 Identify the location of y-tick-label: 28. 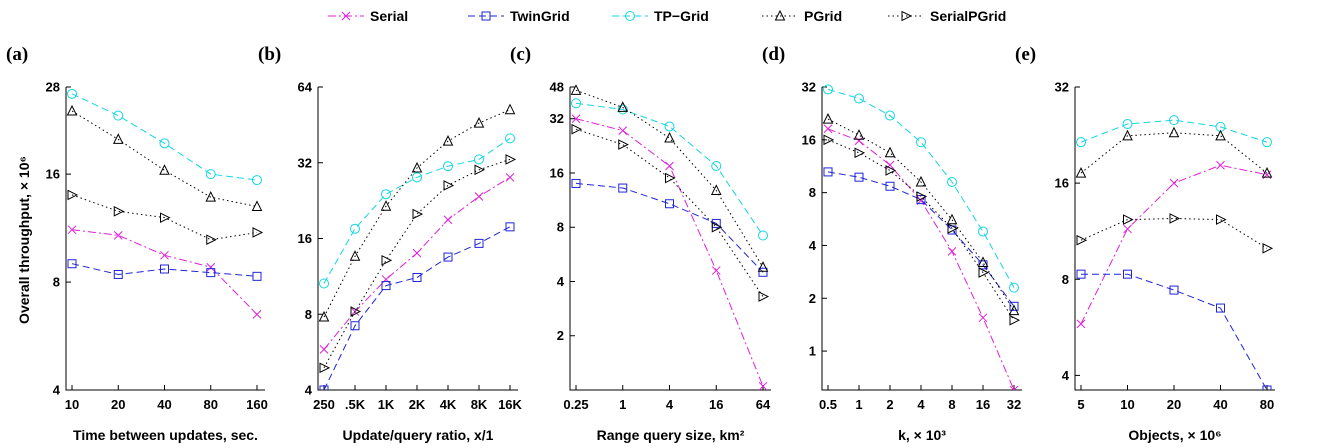
(53, 87).